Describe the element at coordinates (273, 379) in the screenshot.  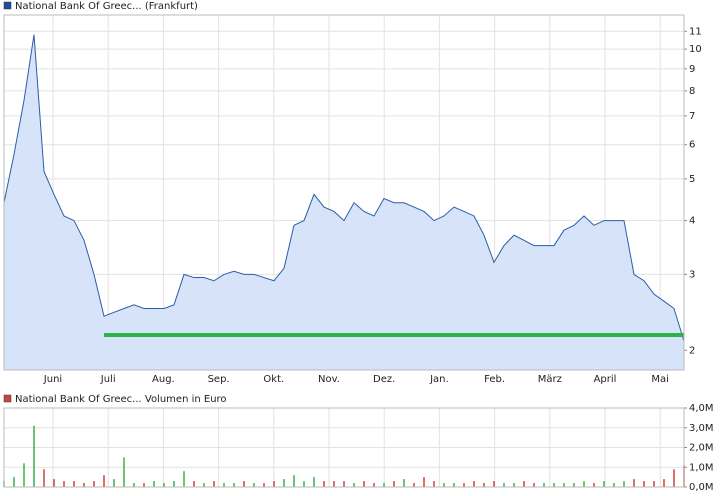
I see `x-tick-label: Okt.` at that location.